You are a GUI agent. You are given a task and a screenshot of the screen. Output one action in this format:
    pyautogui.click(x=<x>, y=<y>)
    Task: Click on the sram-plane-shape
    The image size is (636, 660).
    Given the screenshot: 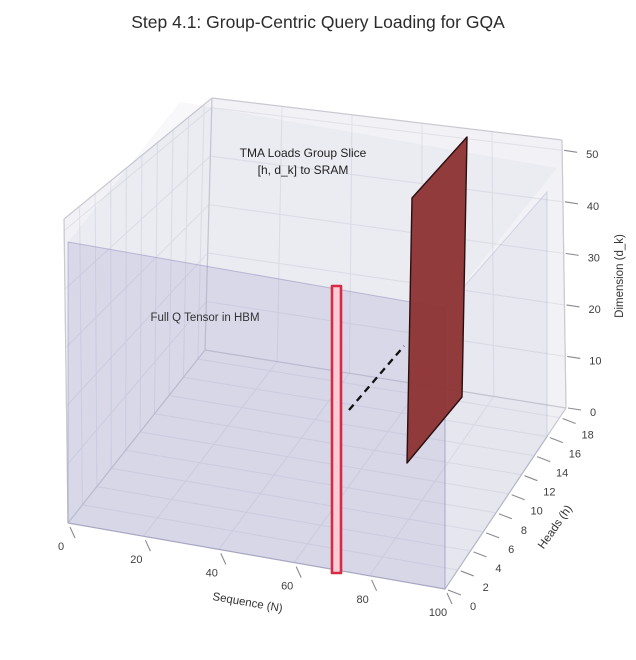 What is the action you would take?
    pyautogui.click(x=437, y=300)
    